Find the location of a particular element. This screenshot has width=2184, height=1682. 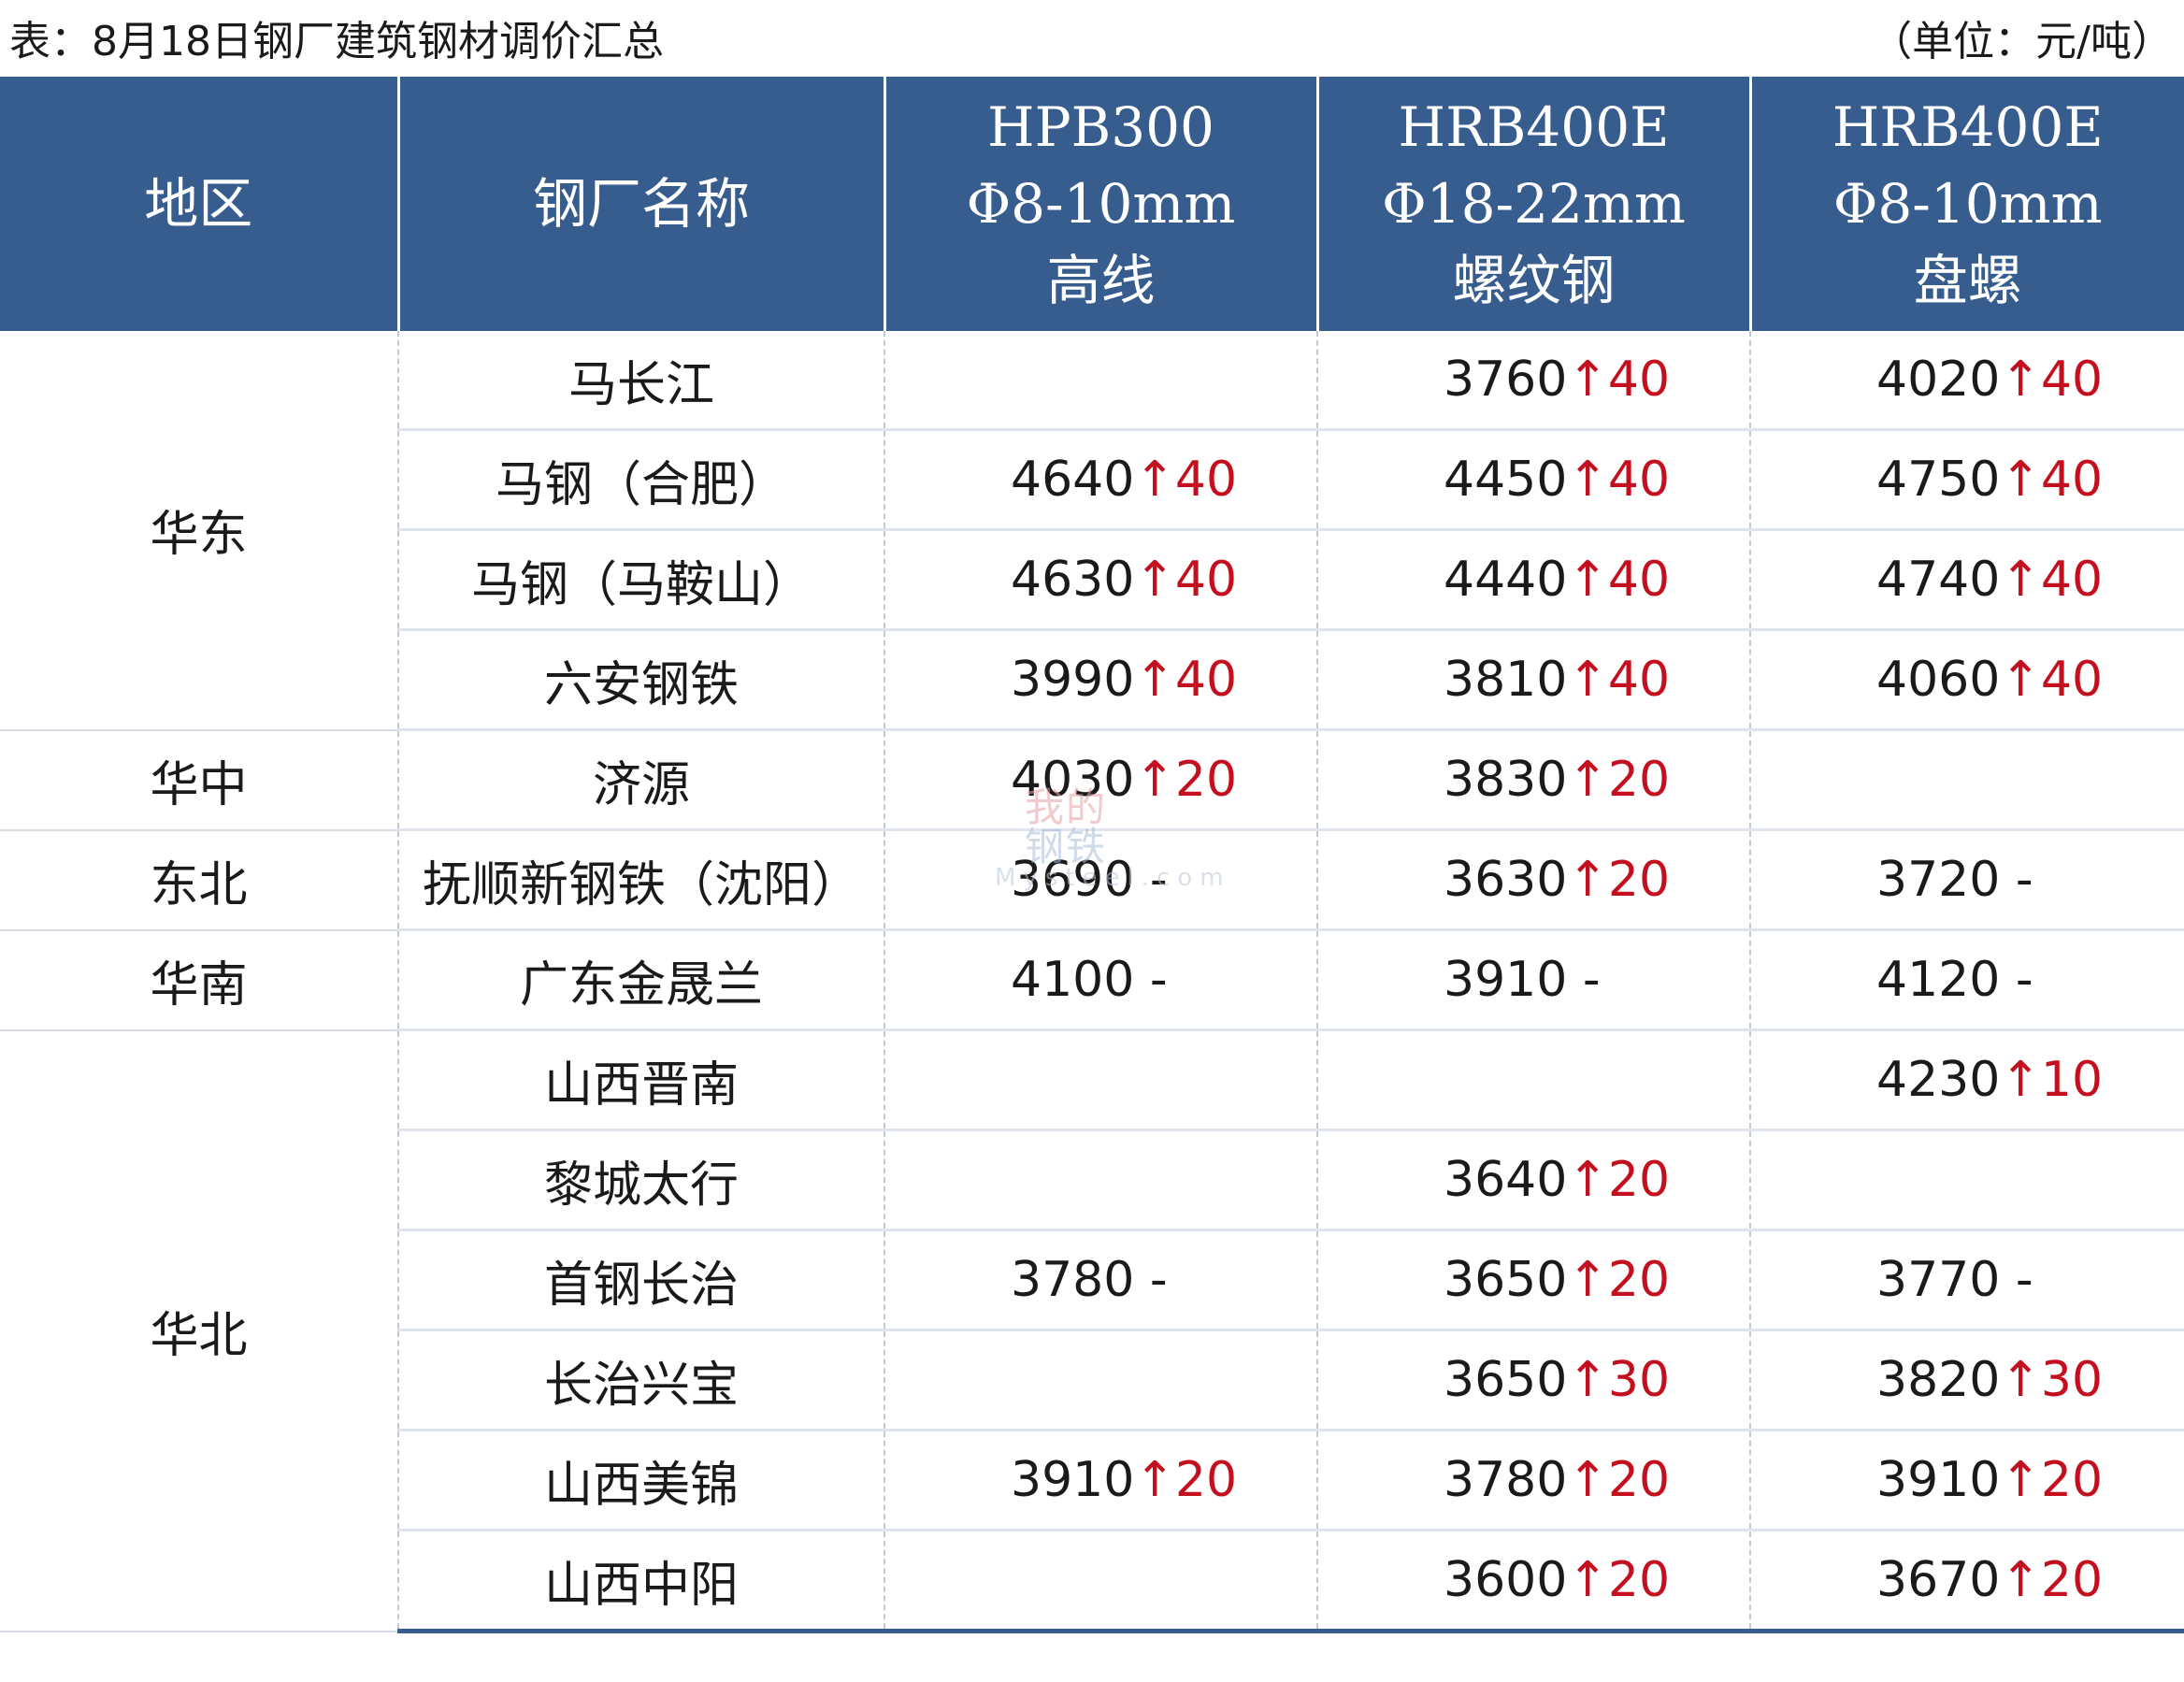

coil-cell: 4120 - is located at coordinates (1966, 980).